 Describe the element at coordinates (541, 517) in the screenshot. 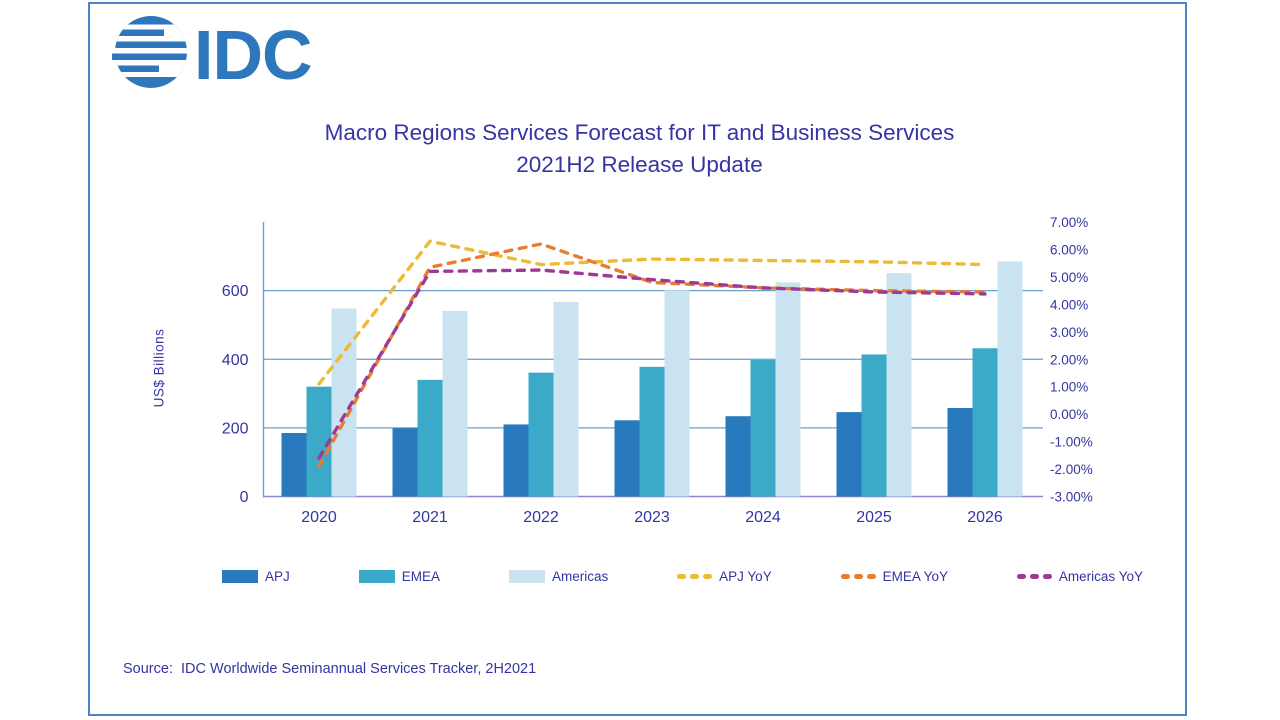

I see `x-axis-tick-label-2022: 2022` at that location.